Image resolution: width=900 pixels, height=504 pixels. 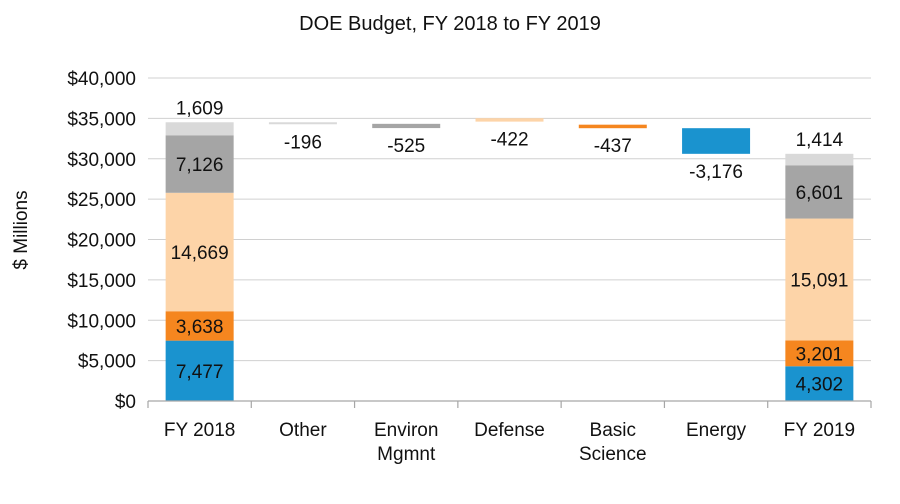 What do you see at coordinates (101, 79) in the screenshot?
I see `y-tick-label: $40,000` at bounding box center [101, 79].